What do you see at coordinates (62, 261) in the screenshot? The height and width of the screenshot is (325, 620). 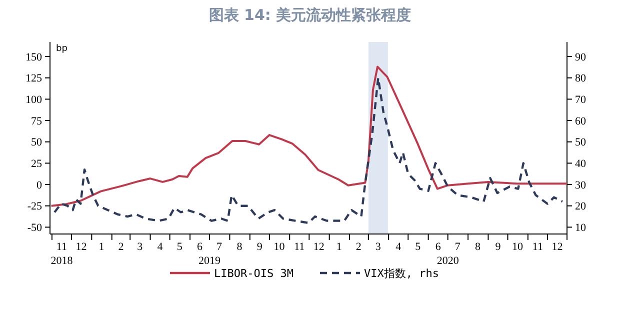 I see `x2-tick-label: 2018` at bounding box center [62, 261].